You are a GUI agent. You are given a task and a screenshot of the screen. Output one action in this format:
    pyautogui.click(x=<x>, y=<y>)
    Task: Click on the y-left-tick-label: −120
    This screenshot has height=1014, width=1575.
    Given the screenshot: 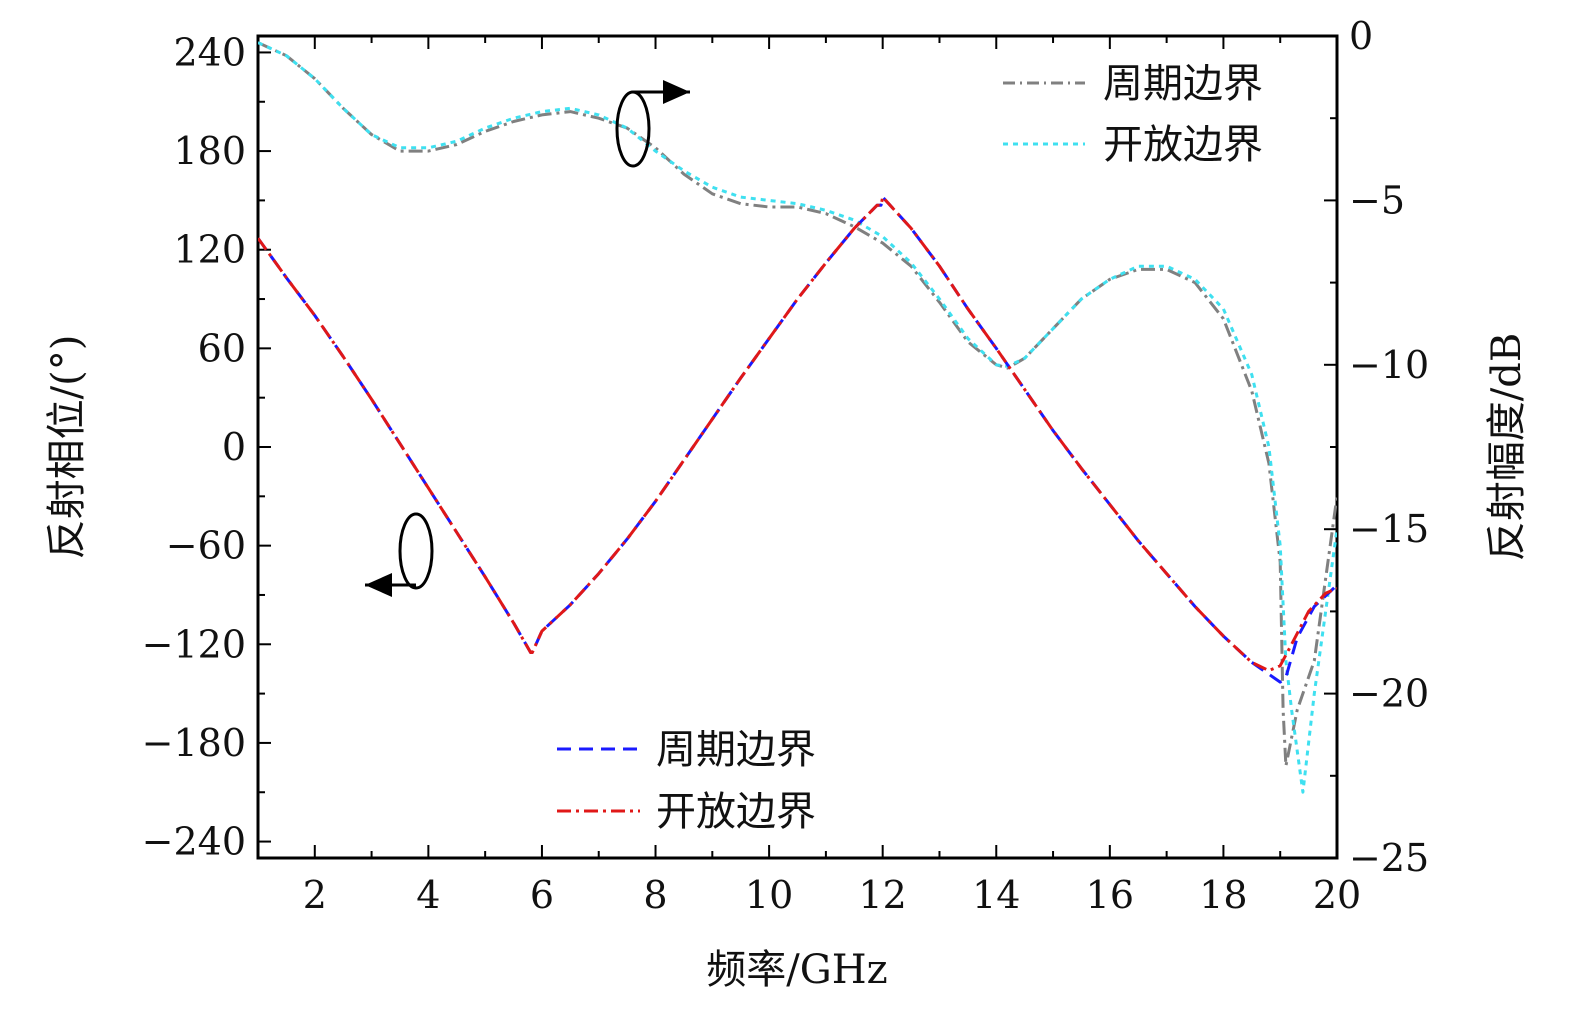 What is the action you would take?
    pyautogui.click(x=194, y=644)
    